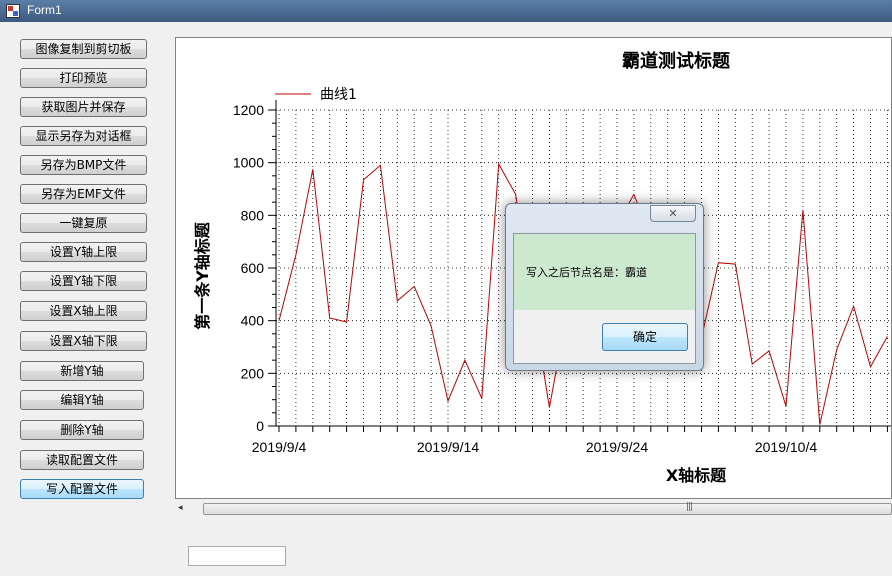 The image size is (892, 576). I want to click on dialog-content: 写入之后节点名是：霸道 确定, so click(604, 298).